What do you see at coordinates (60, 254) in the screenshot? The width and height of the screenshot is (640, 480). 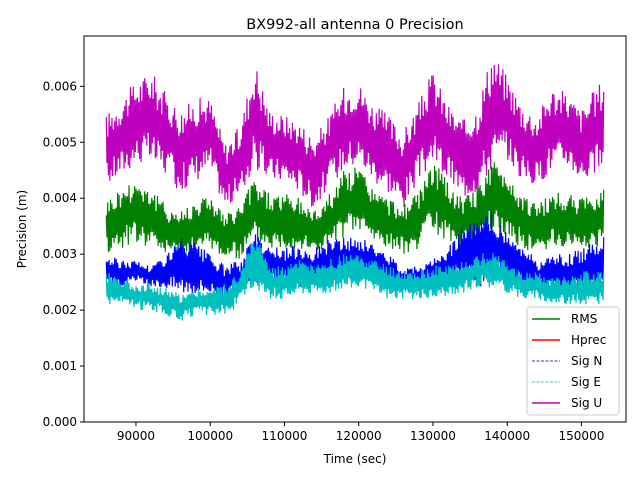 I see `y-tick-label: 0.003` at bounding box center [60, 254].